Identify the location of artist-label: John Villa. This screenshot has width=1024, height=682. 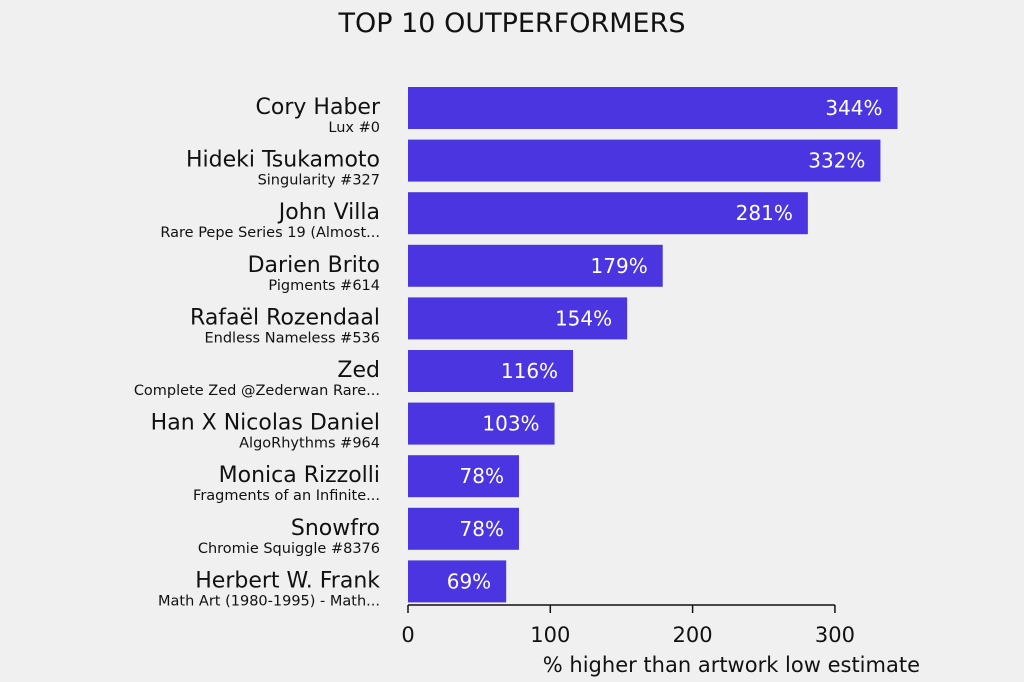
(328, 212).